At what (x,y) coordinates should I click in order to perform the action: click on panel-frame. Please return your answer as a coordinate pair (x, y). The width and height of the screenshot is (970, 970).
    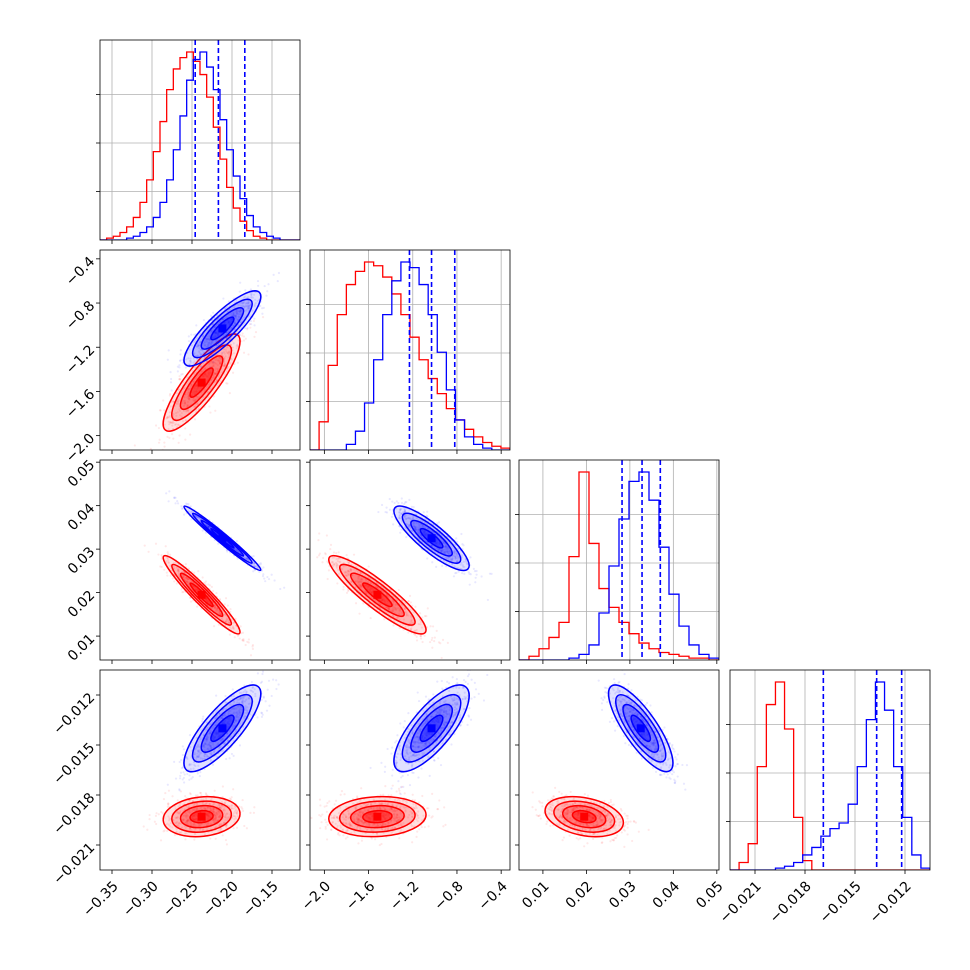
    Looking at the image, I should click on (410, 350).